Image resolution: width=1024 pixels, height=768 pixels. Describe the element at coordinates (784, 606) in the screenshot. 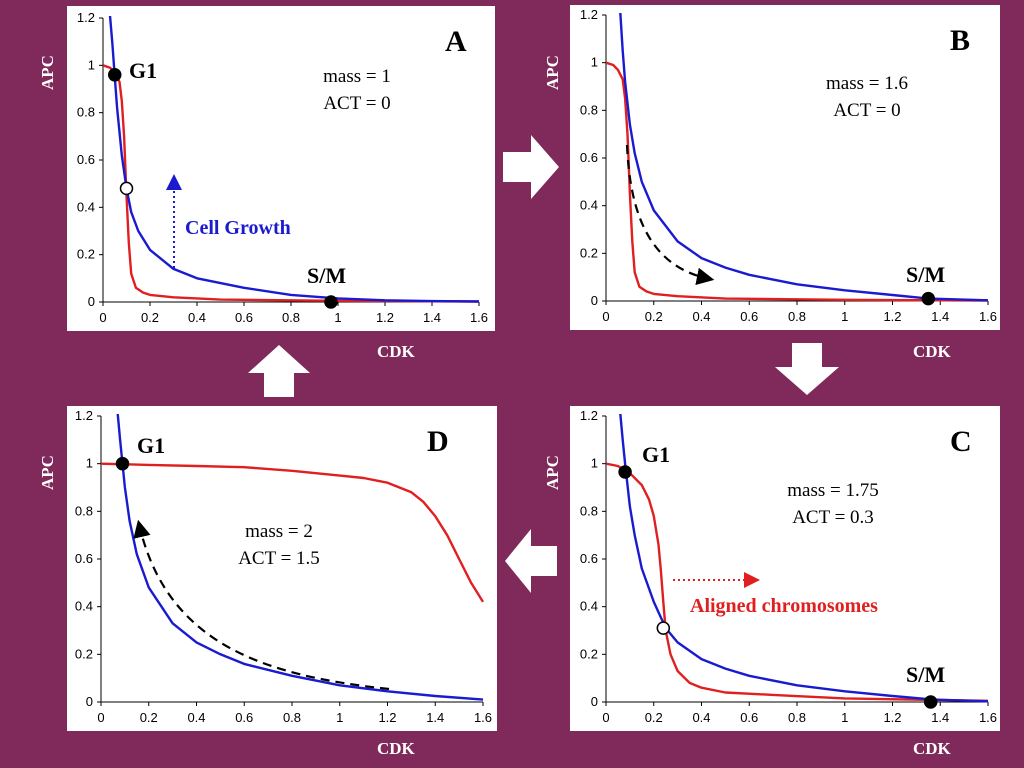

I see `annotation-label: Aligned chromosomes` at that location.